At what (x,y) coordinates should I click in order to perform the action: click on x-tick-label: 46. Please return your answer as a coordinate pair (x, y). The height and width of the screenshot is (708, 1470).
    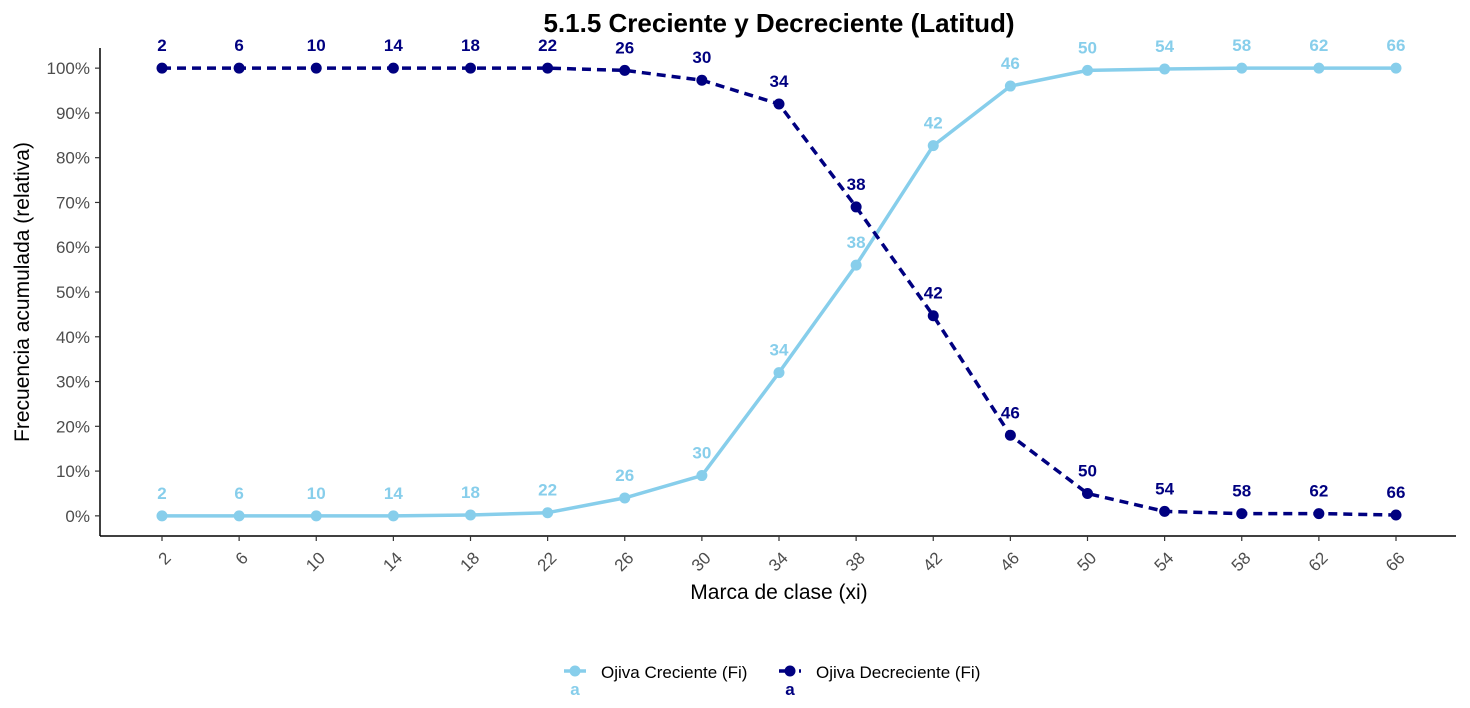
    Looking at the image, I should click on (1009, 561).